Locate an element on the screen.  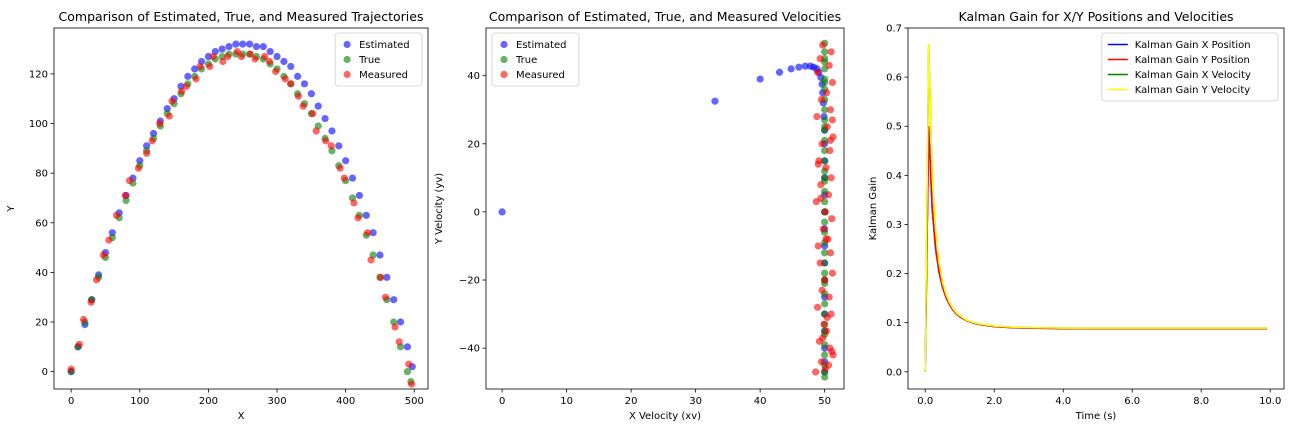
y-tick-label: 0.0 is located at coordinates (894, 372).